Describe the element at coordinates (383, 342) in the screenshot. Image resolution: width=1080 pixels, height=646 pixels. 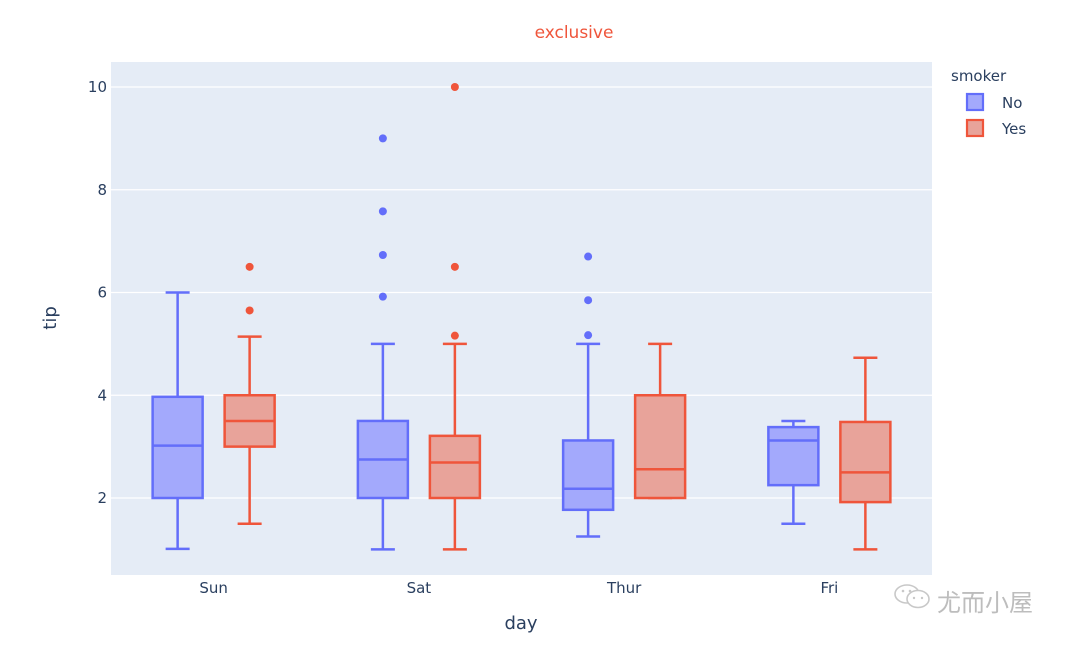
I see `box-no-sat` at that location.